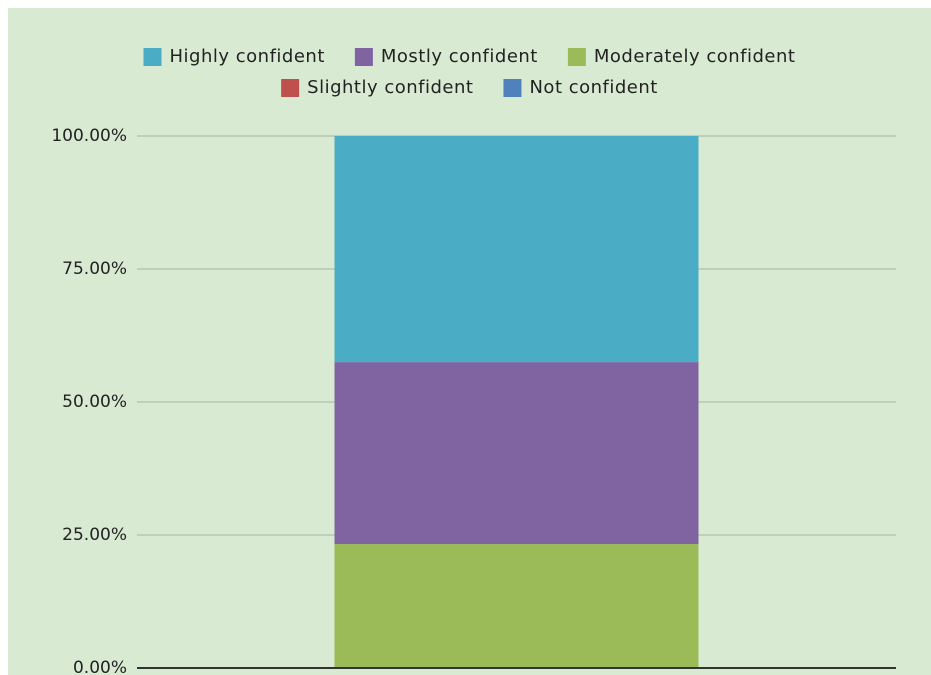 The width and height of the screenshot is (931, 675). Describe the element at coordinates (94, 269) in the screenshot. I see `y-tick-label: 75.00%` at that location.